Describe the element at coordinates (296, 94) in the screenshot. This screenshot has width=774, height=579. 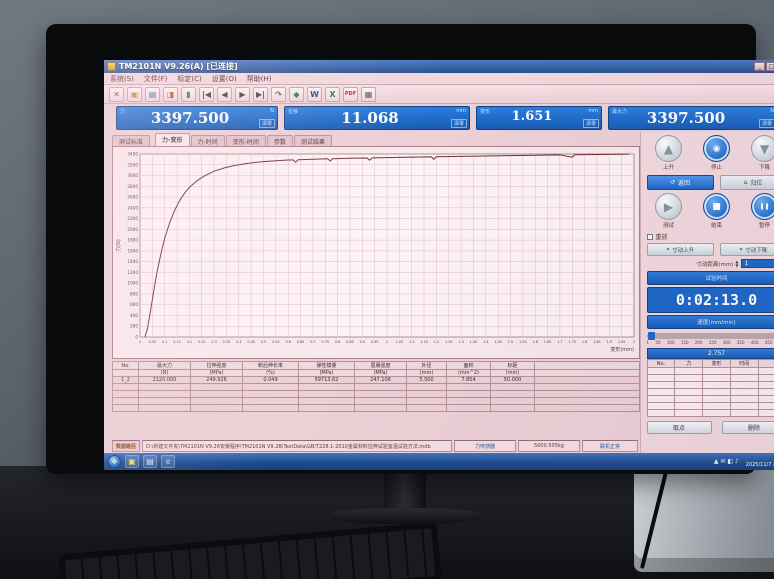
I see `report-icon: ◆` at that location.